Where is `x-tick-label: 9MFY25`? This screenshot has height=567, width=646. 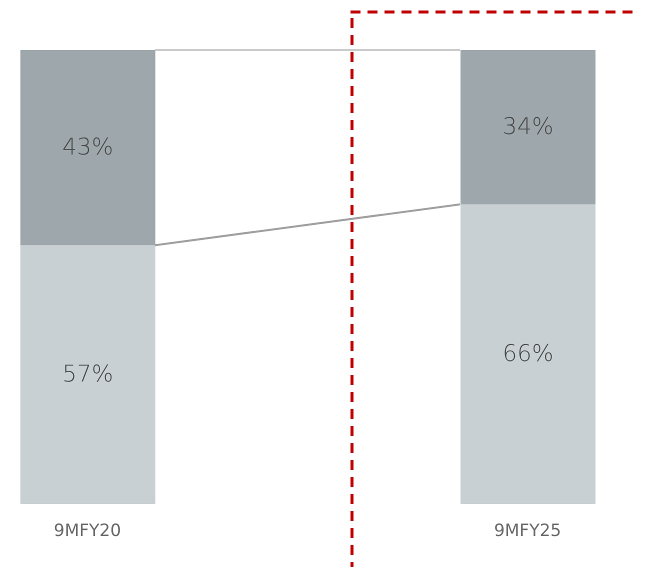
x-tick-label: 9MFY25 is located at coordinates (528, 531).